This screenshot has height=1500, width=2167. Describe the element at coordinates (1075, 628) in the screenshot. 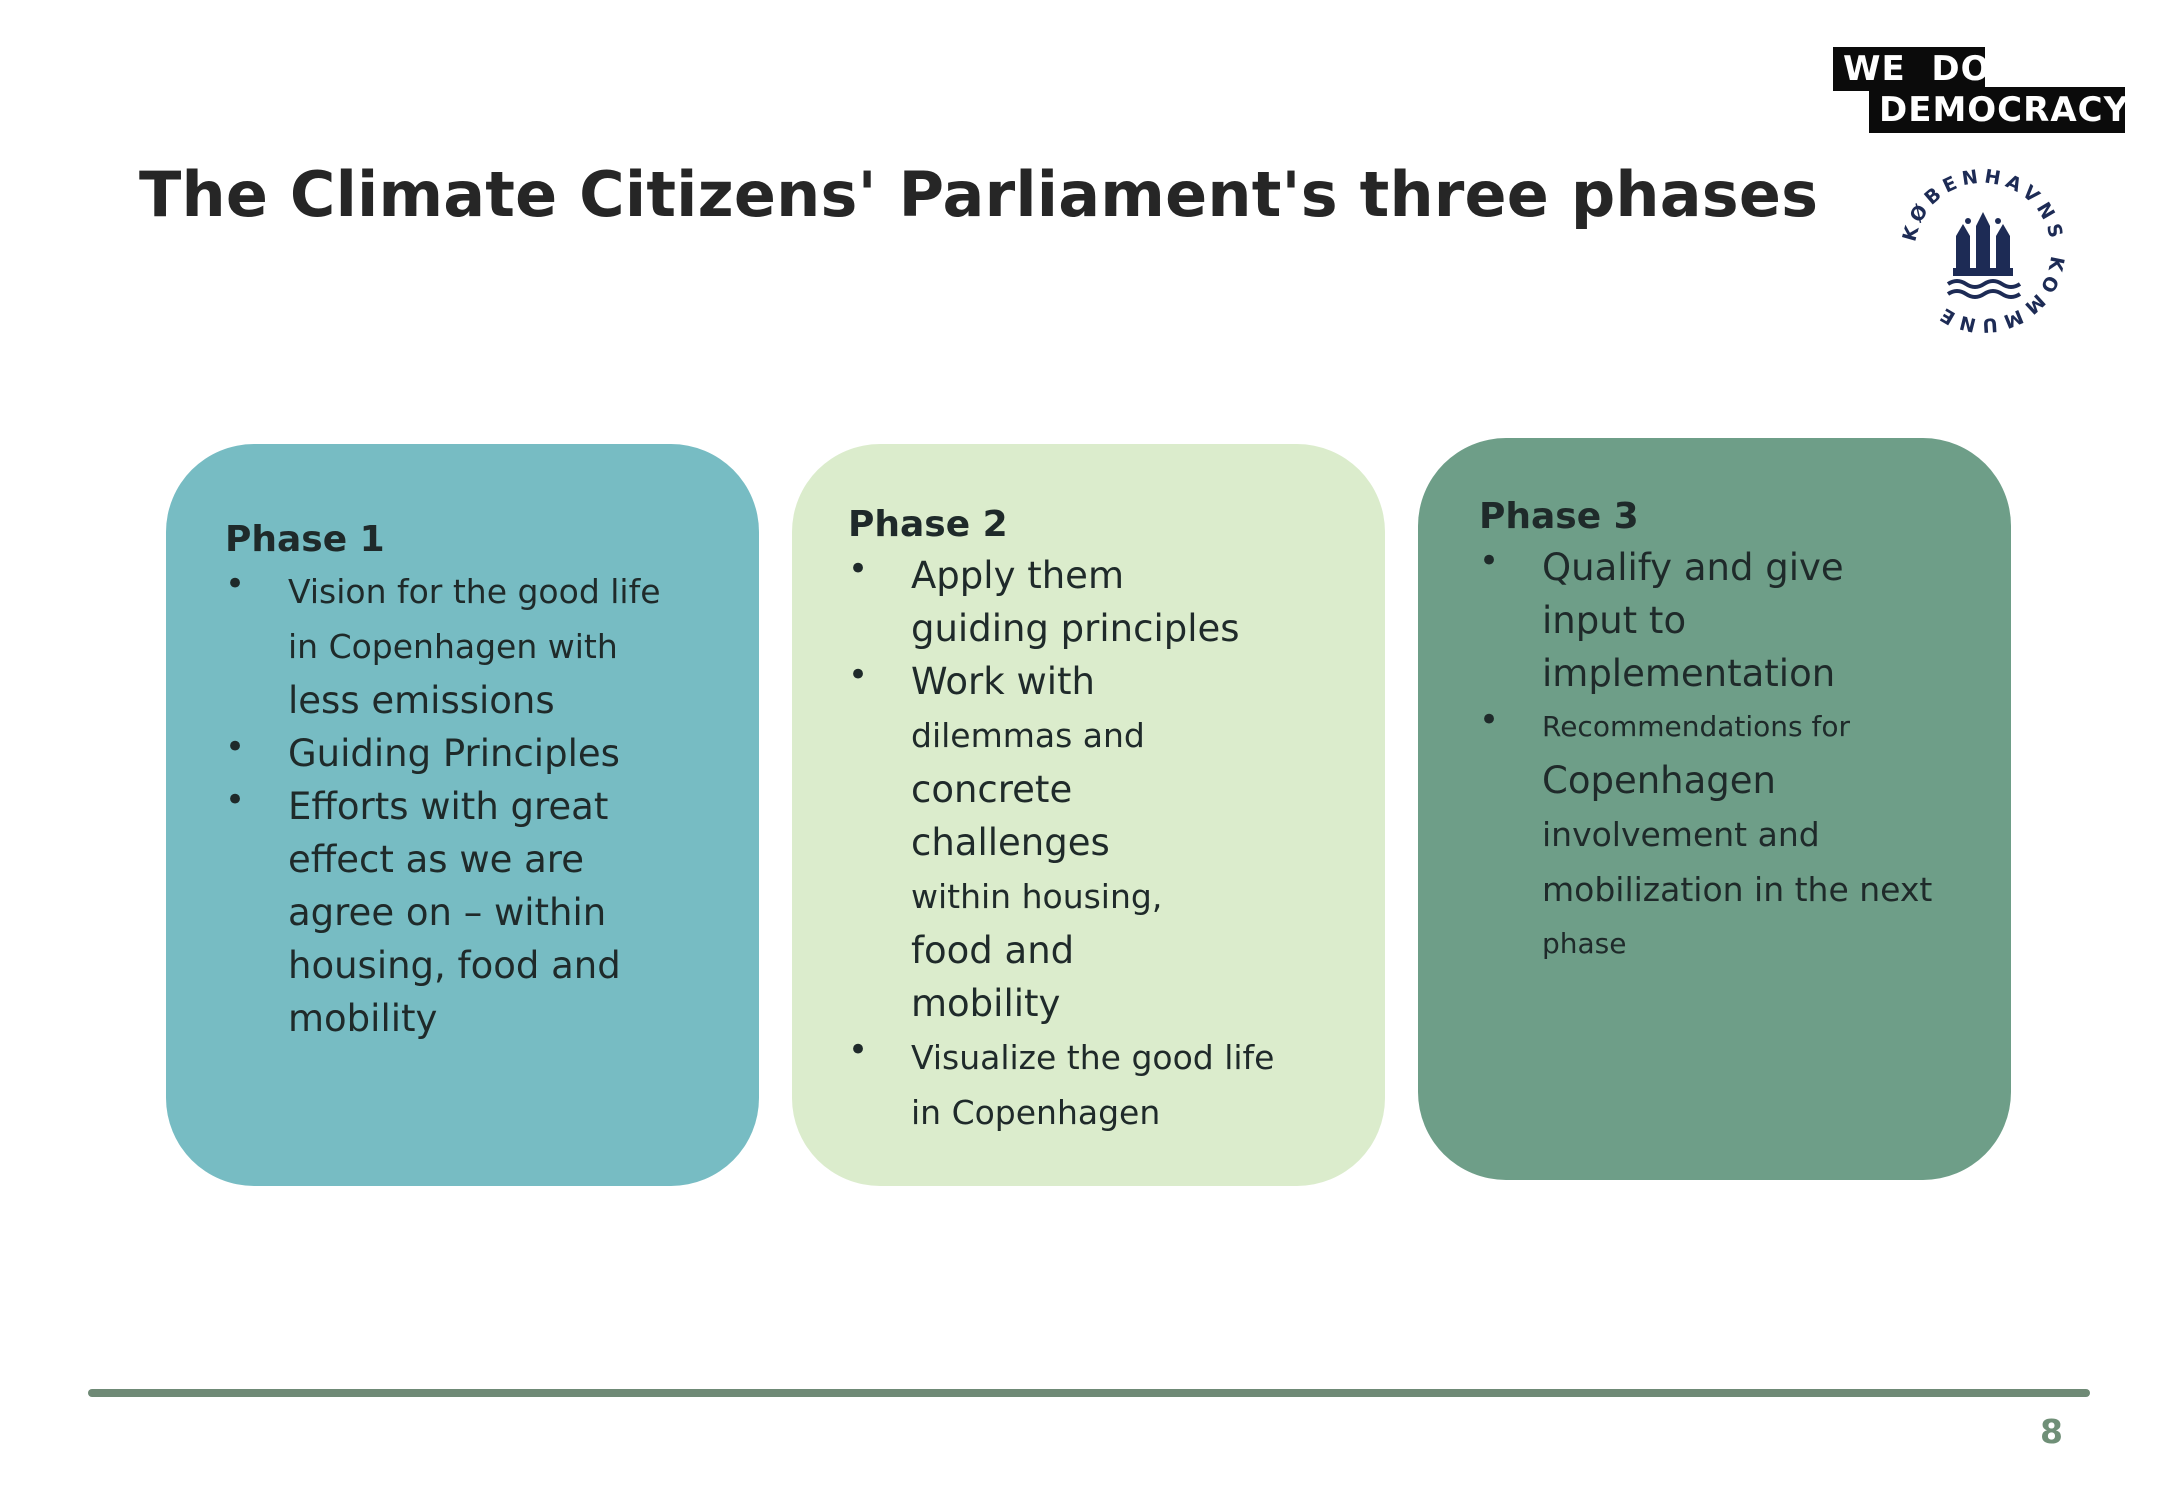

I see `bullet-text: guiding principles` at that location.